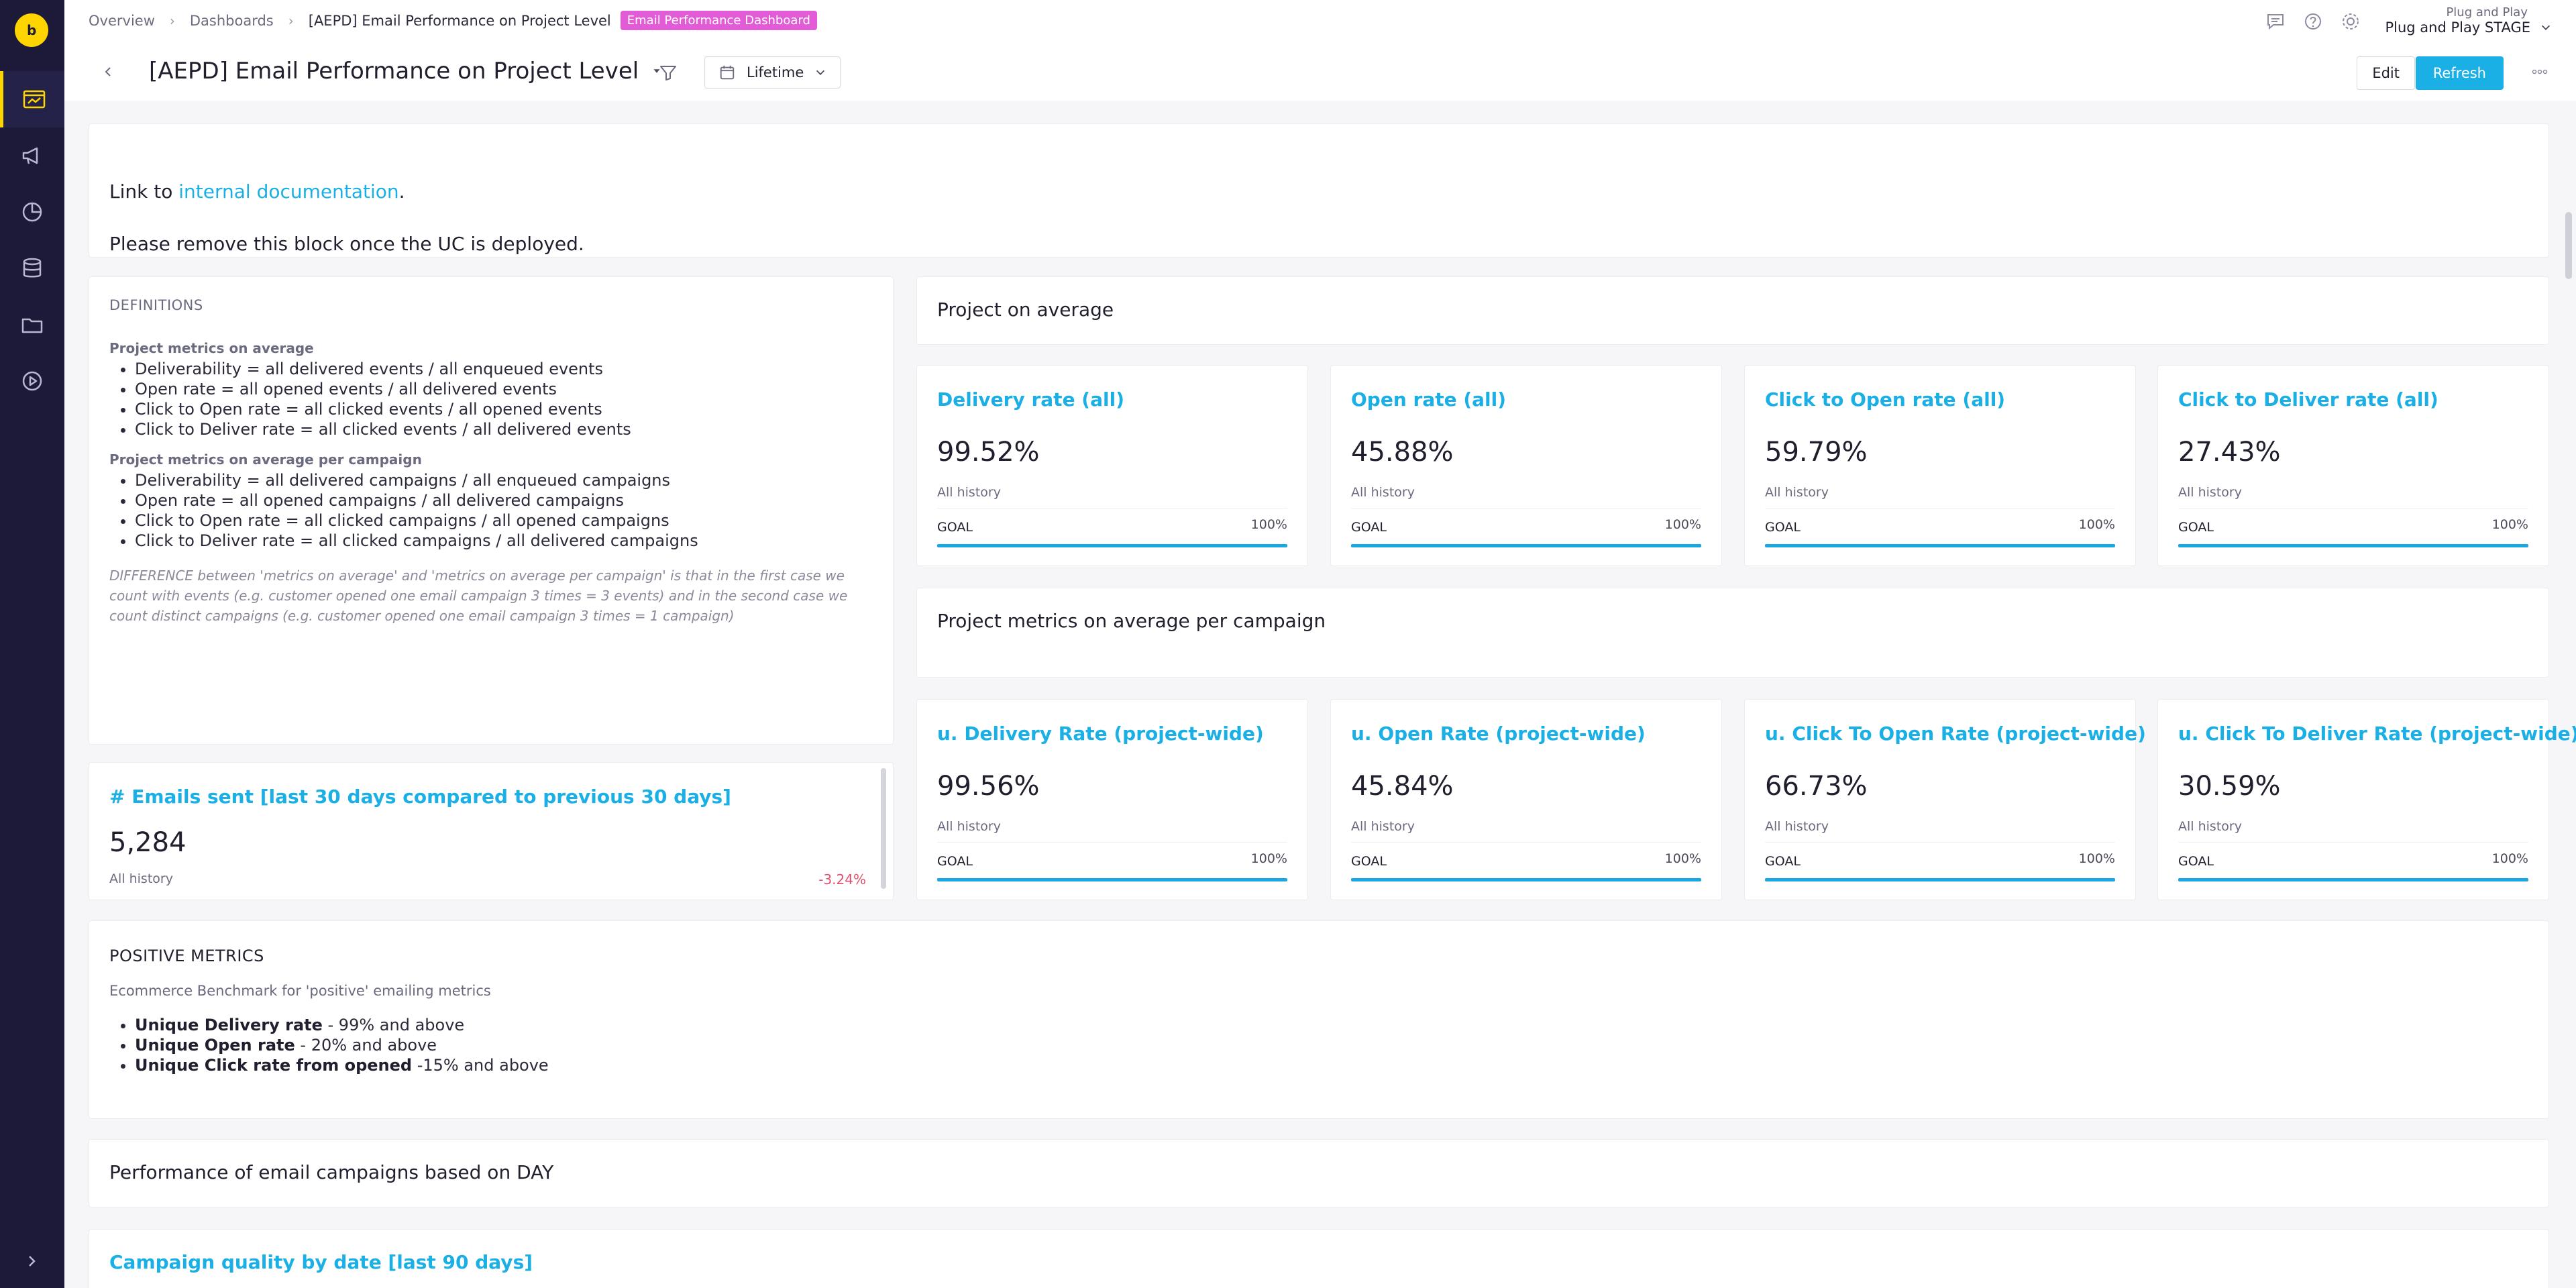 The height and width of the screenshot is (1288, 2576). Describe the element at coordinates (2229, 452) in the screenshot. I see `metric-value: 27.43%` at that location.